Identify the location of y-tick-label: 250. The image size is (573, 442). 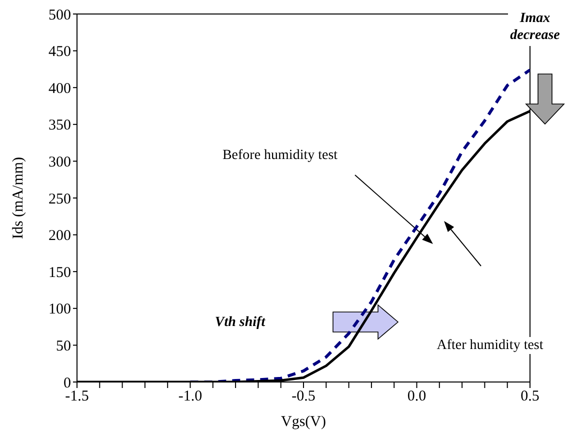
(59, 199).